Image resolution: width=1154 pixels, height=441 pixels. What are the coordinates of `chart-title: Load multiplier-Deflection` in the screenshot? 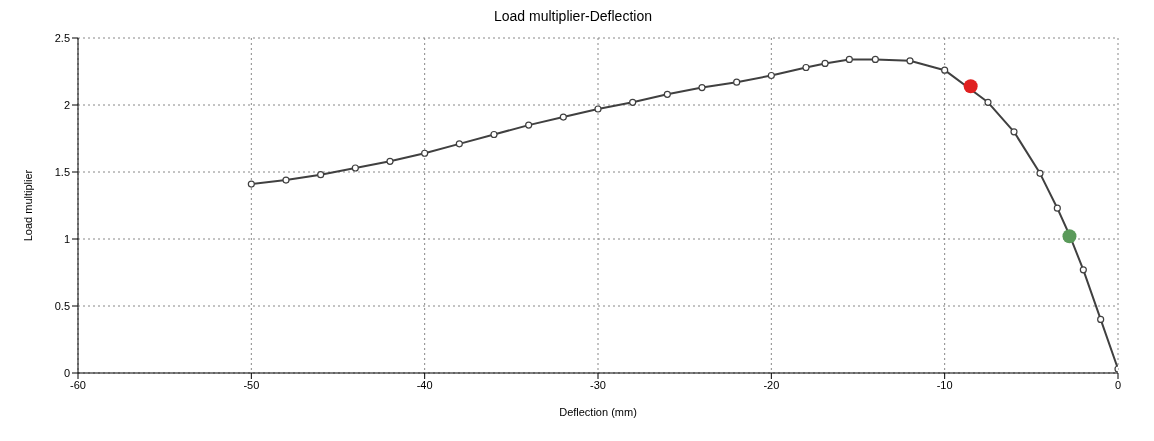 It's located at (573, 17).